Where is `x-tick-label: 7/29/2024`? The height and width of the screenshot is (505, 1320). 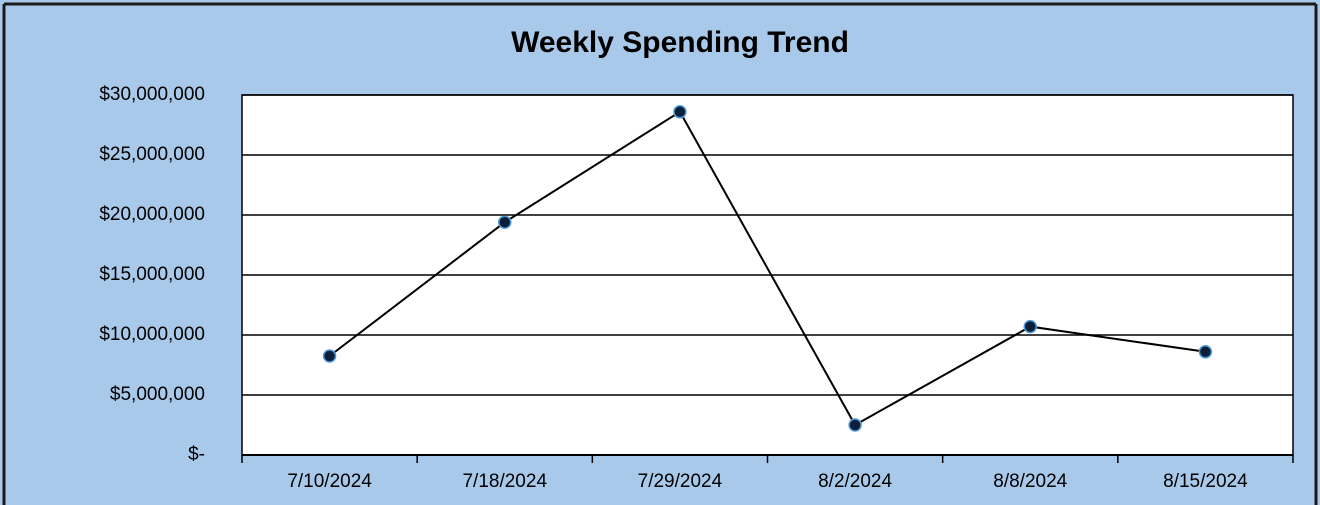 x-tick-label: 7/29/2024 is located at coordinates (680, 481).